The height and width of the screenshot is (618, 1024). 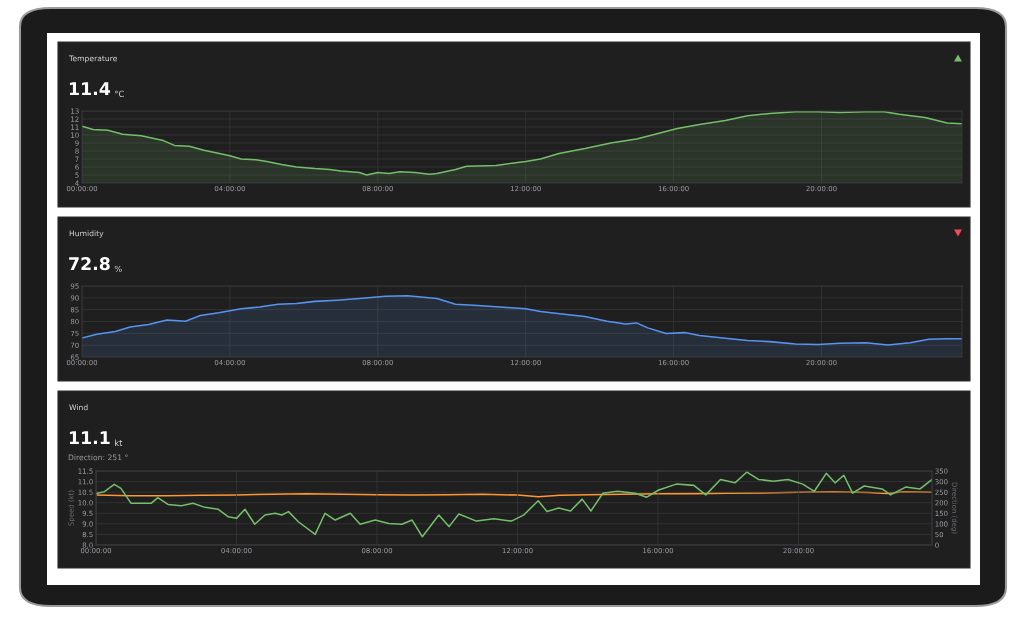 I want to click on text: kt, so click(x=119, y=442).